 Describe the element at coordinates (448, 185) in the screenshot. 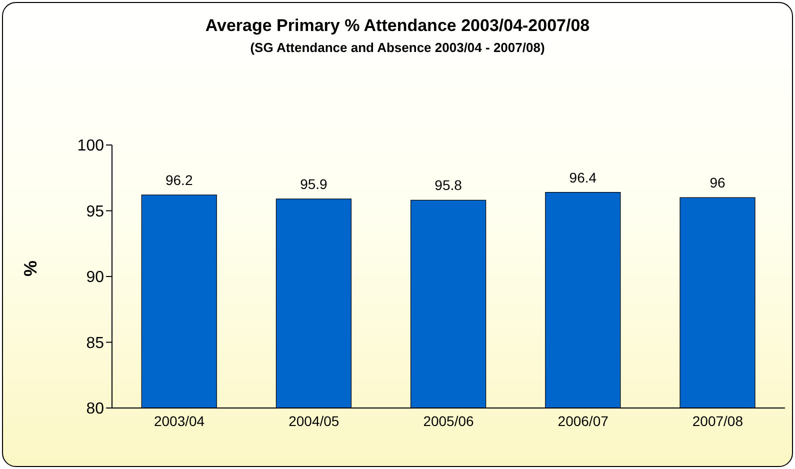

I see `data-label: 95.8` at that location.